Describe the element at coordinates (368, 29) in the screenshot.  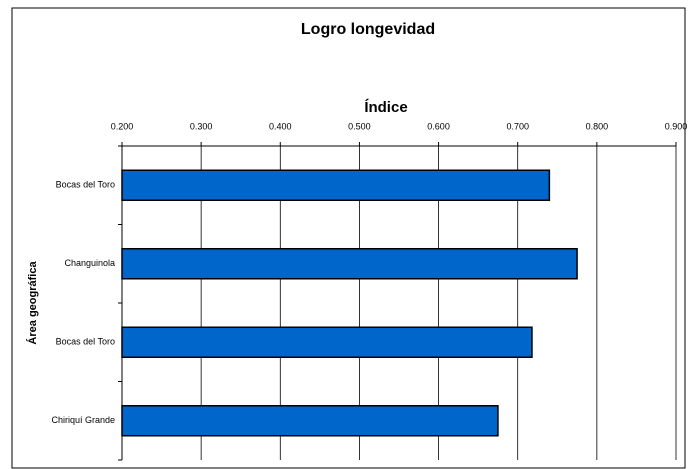
I see `chart-title: Logro longevidad` at that location.